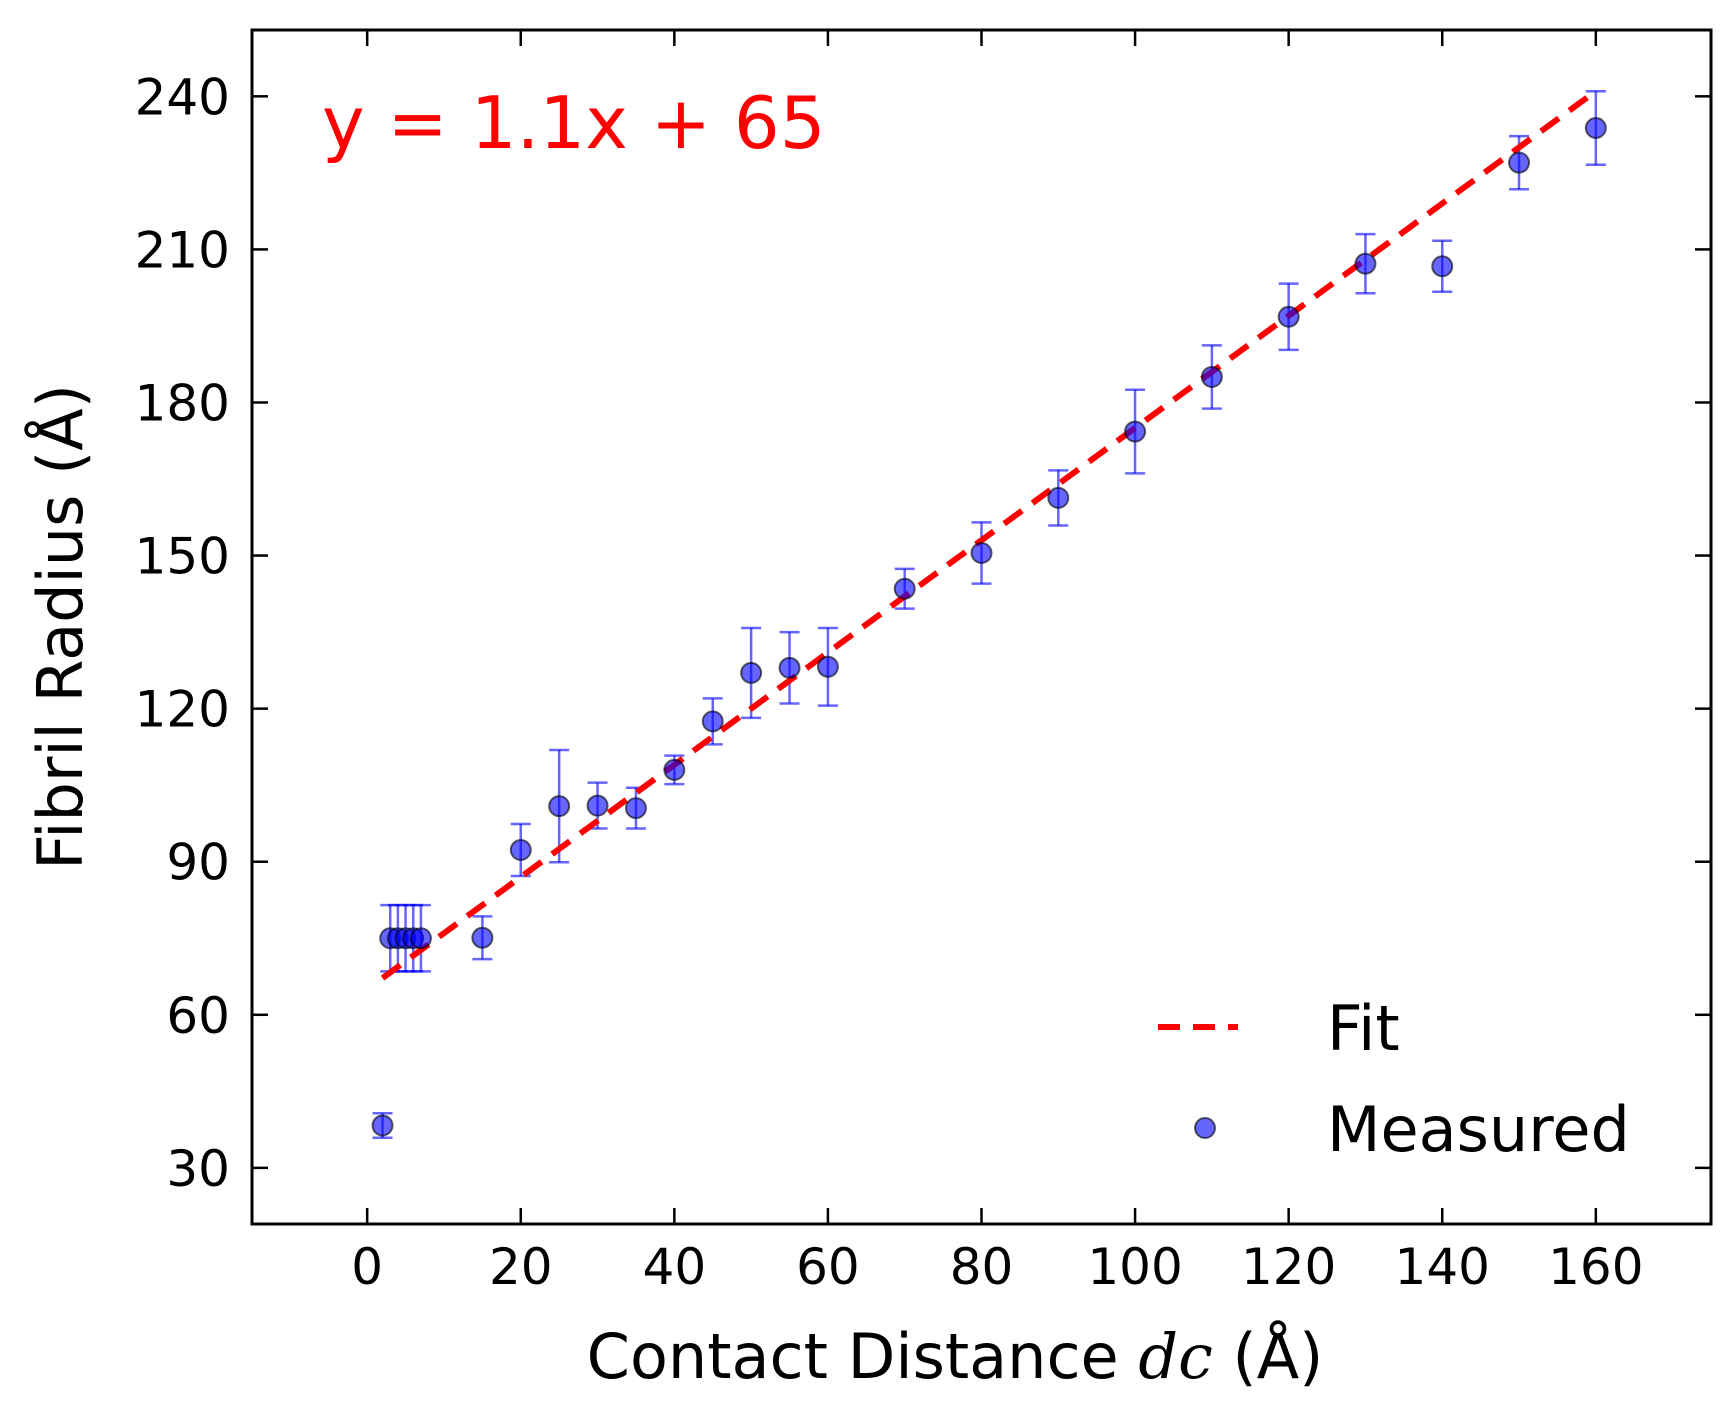  What do you see at coordinates (198, 863) in the screenshot?
I see `y-tick-label: 90` at bounding box center [198, 863].